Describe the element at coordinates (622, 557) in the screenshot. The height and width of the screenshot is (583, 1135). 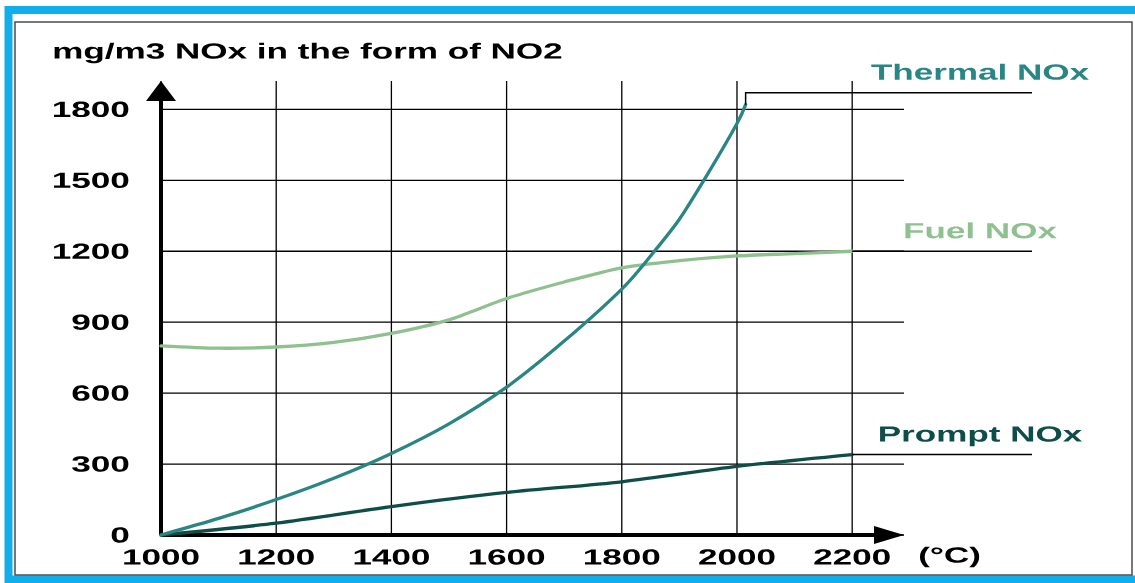
I see `x-tick-label: 1800` at that location.